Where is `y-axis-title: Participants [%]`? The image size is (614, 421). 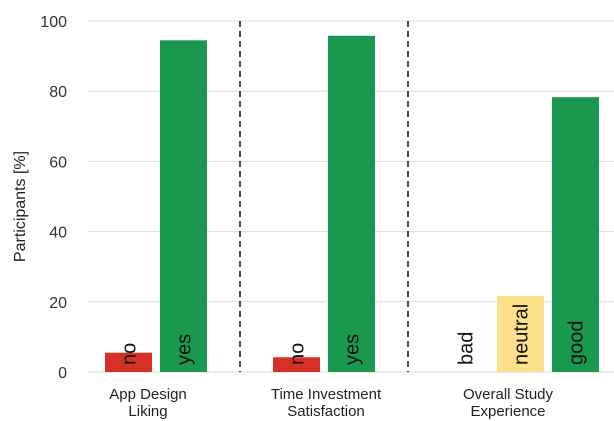 y-axis-title: Participants [%] is located at coordinates (20, 206).